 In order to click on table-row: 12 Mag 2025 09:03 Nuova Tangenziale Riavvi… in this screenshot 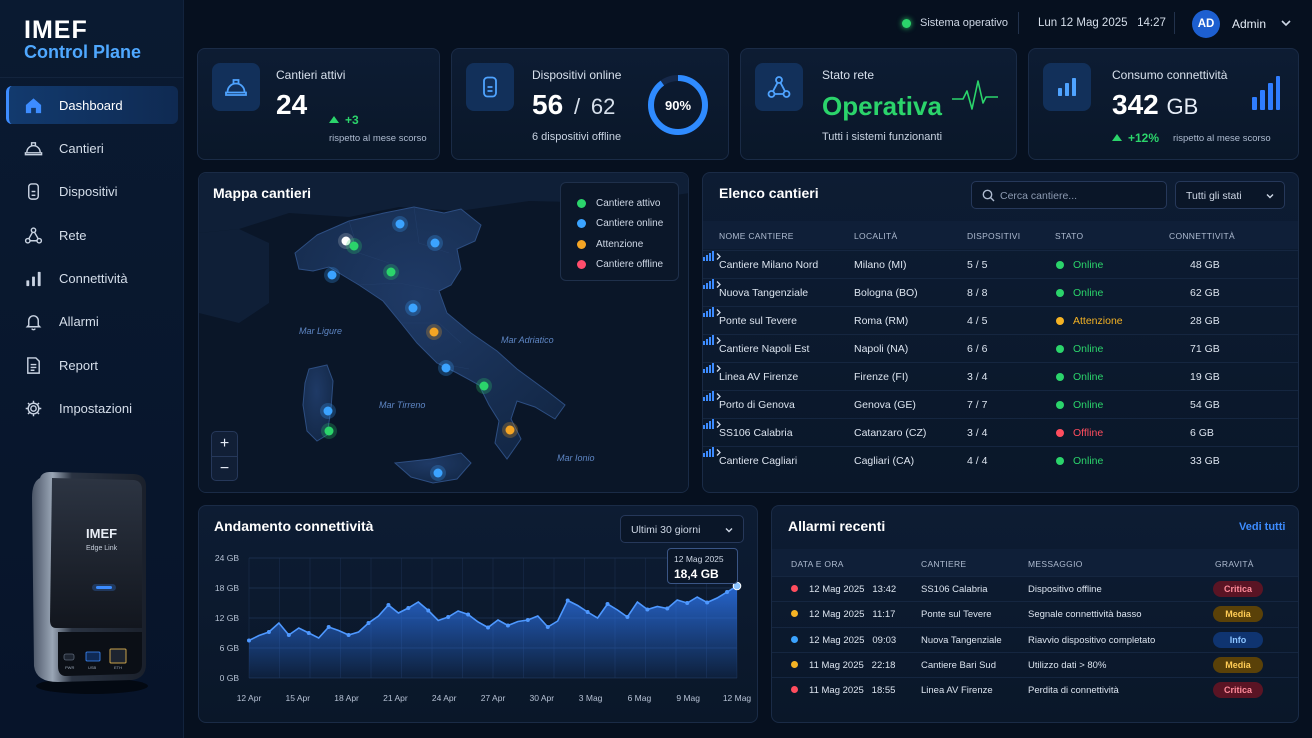, I will do `click(1035, 639)`.